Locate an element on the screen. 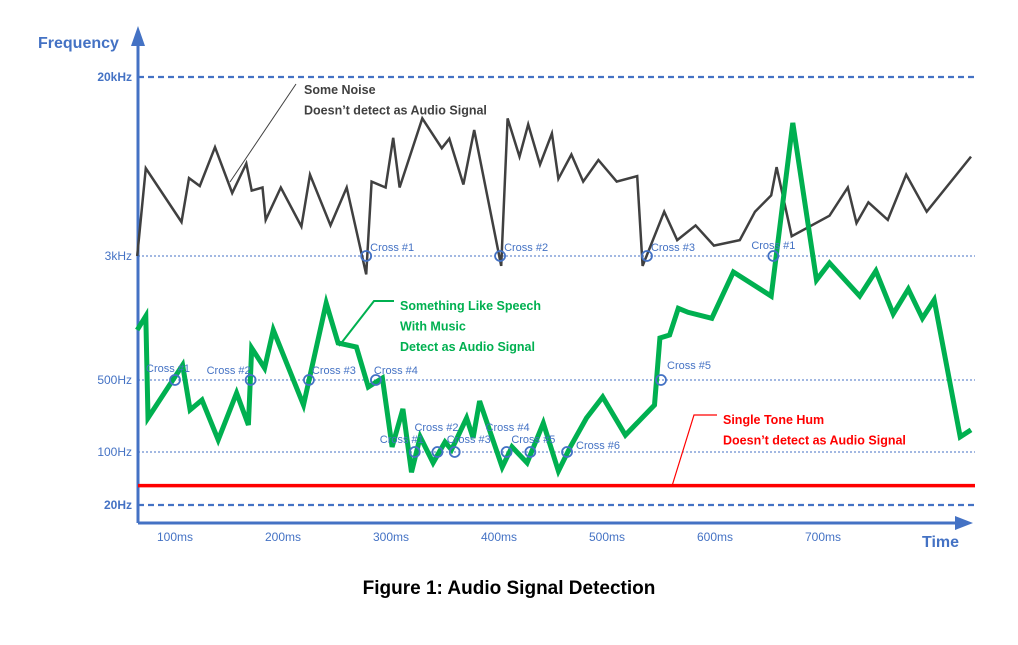 The image size is (1018, 645). y-tick-label: 3kHz is located at coordinates (118, 256).